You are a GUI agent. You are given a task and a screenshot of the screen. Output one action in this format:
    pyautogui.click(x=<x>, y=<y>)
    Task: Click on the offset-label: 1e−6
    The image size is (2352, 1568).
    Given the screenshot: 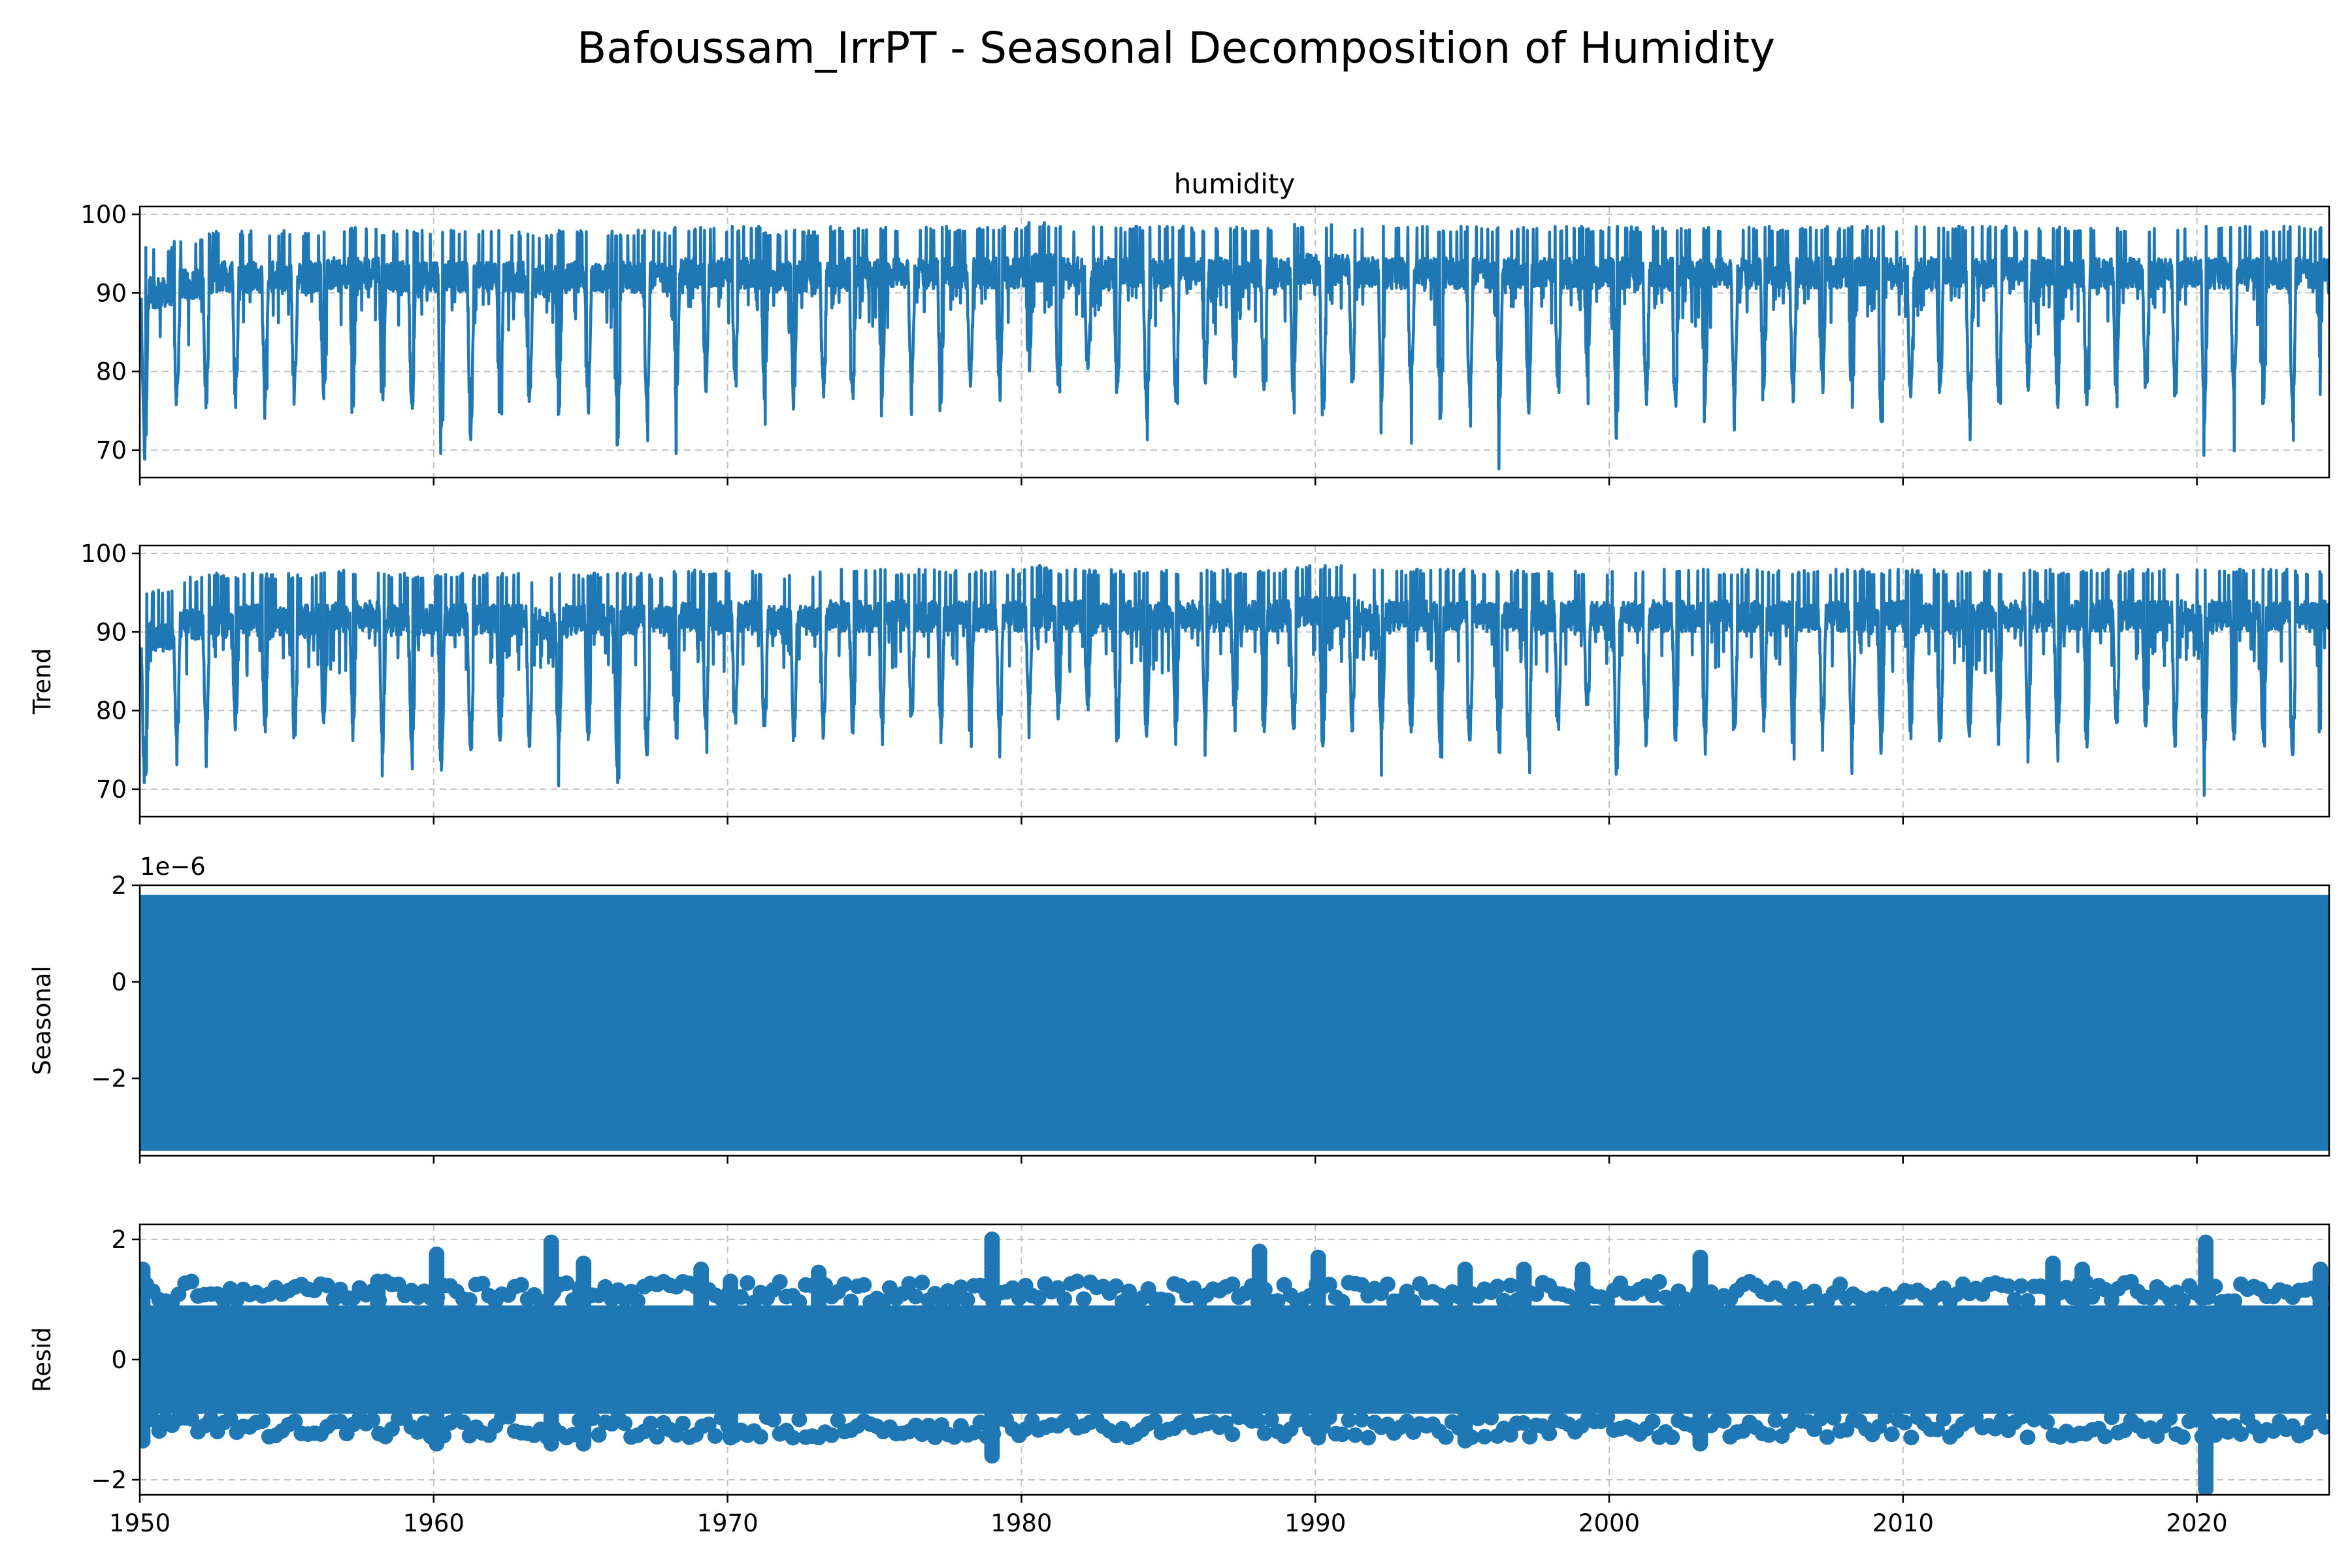 What is the action you would take?
    pyautogui.click(x=173, y=867)
    